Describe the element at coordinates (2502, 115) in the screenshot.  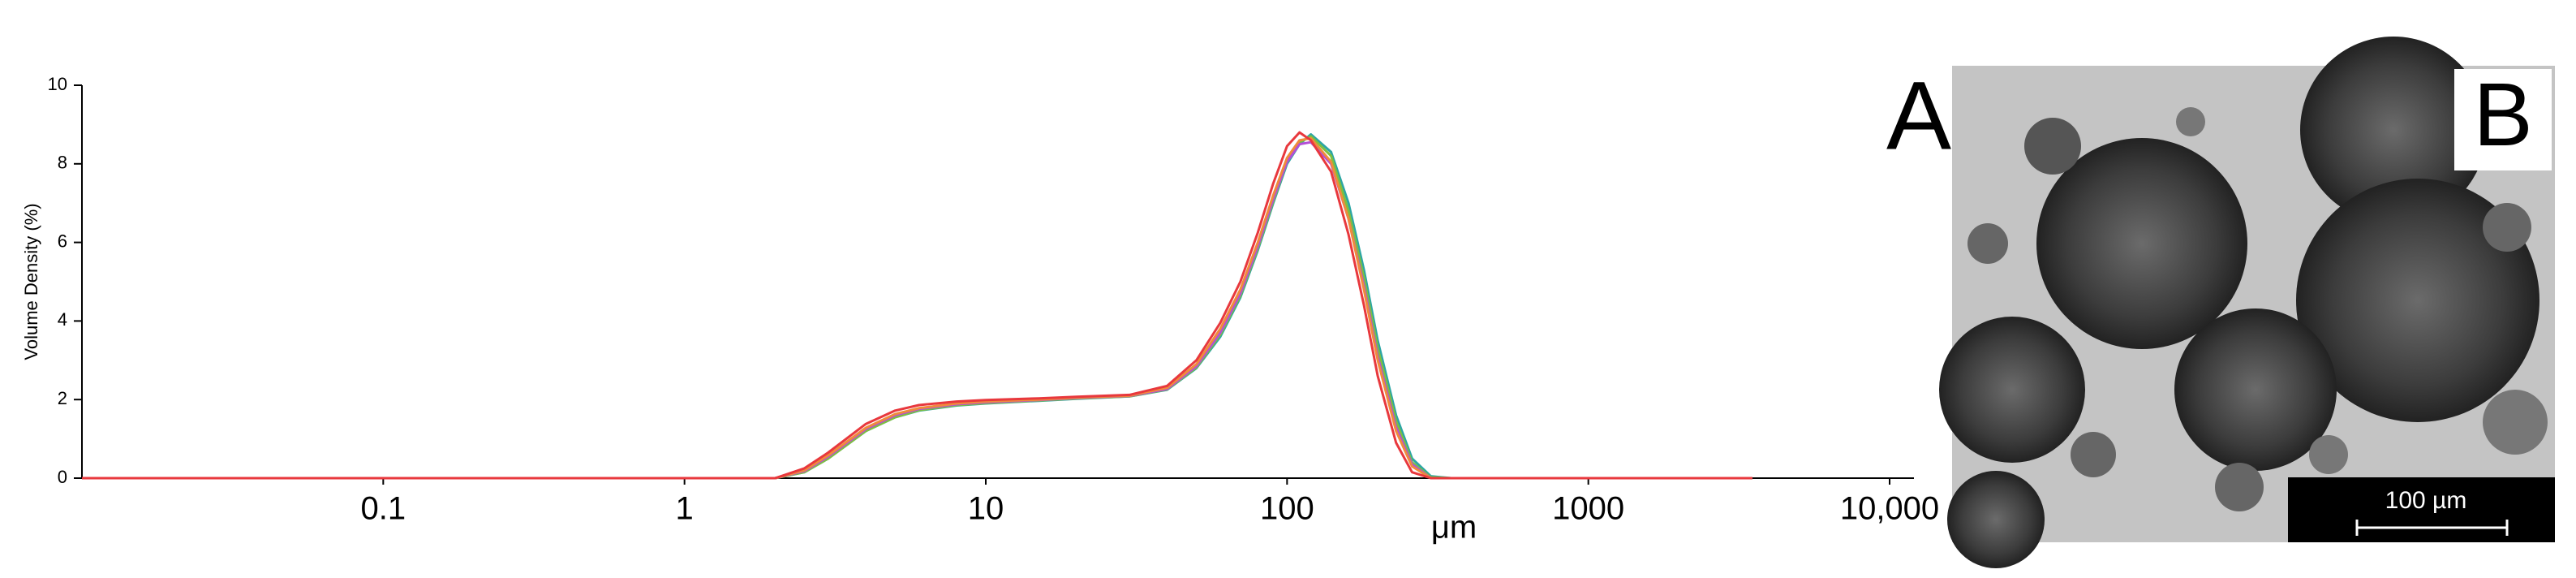
I see `panel-label: B` at that location.